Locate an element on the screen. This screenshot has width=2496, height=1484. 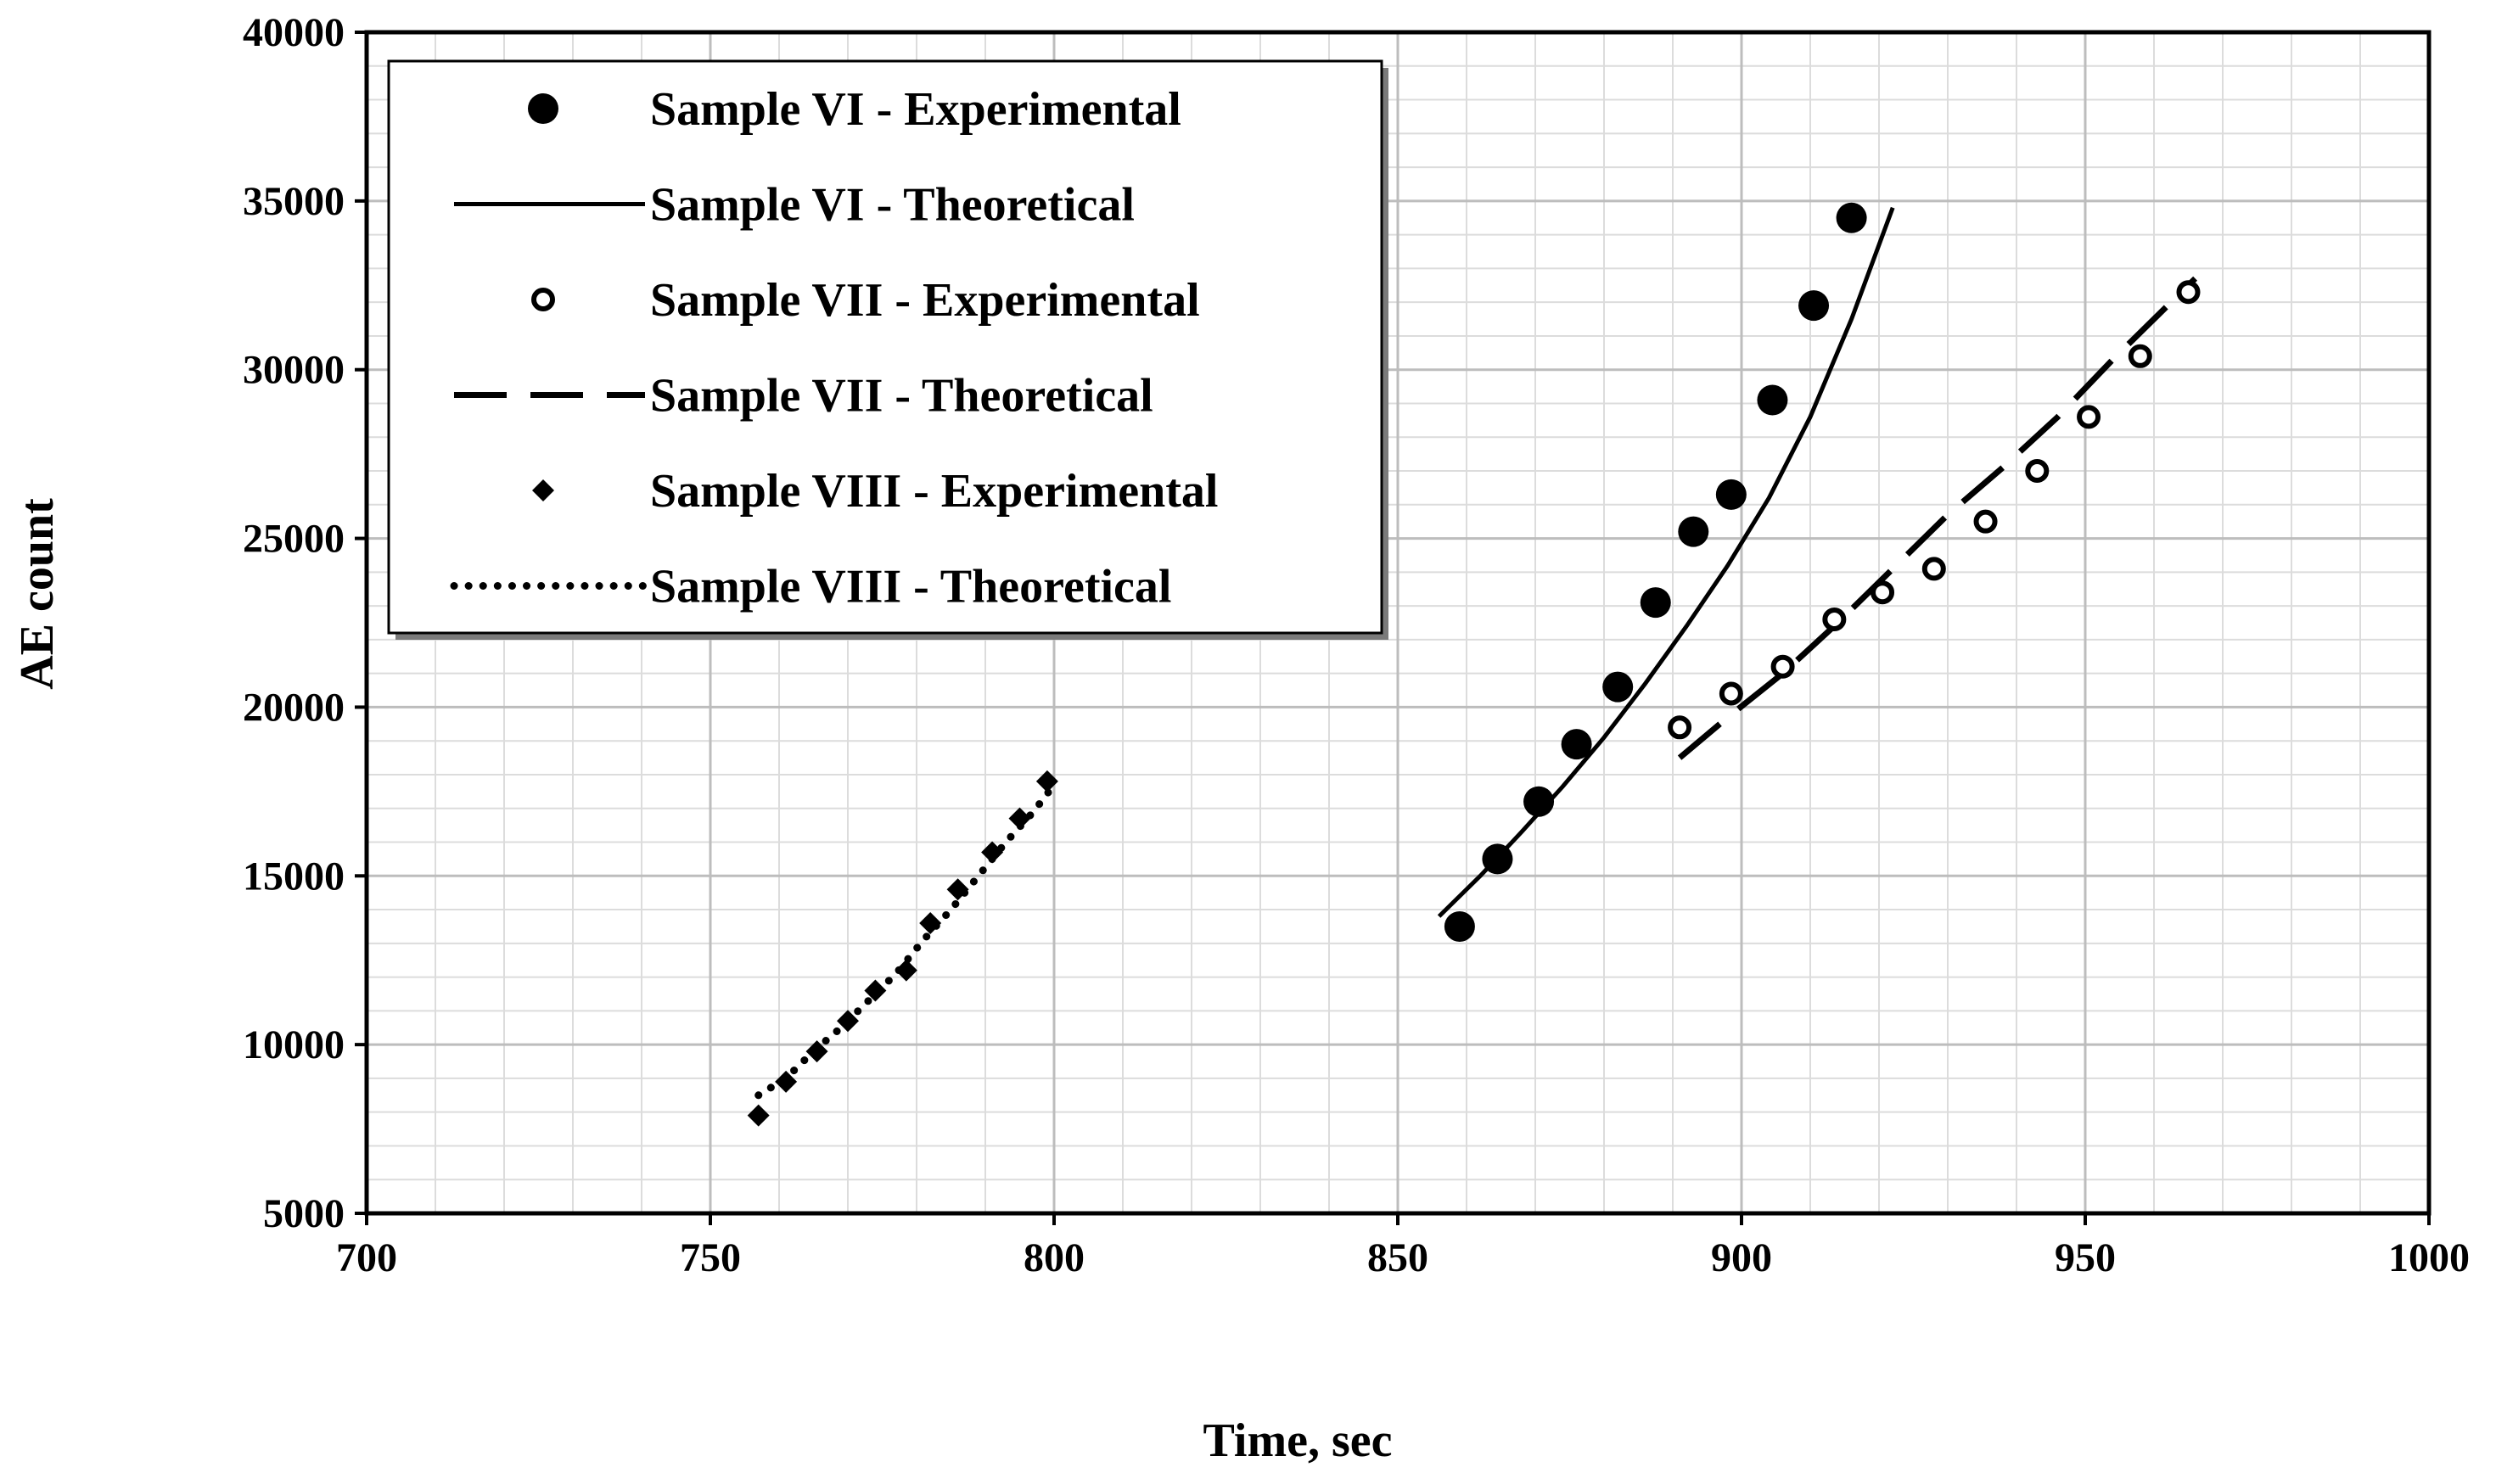
x-axis-title: Time, sec is located at coordinates (1298, 1440).